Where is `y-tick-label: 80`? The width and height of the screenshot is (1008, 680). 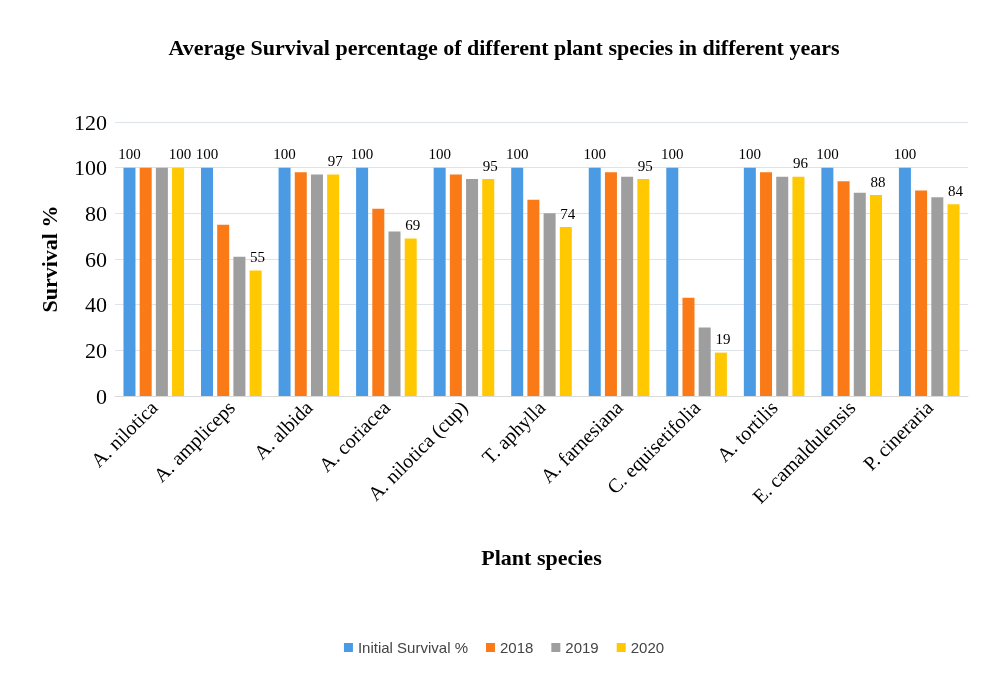 y-tick-label: 80 is located at coordinates (96, 213).